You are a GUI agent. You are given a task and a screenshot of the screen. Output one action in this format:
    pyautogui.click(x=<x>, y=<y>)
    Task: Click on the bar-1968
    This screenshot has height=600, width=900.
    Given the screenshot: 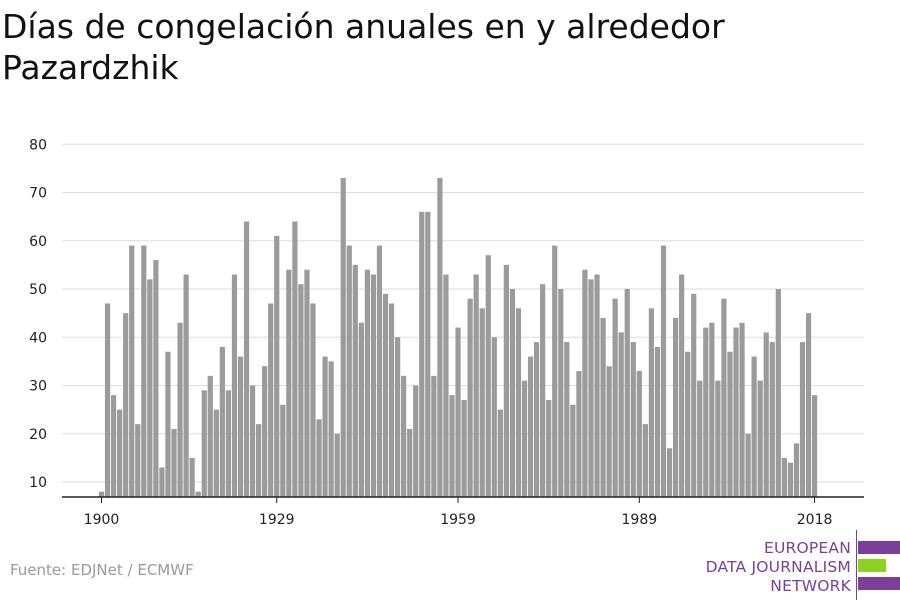 What is the action you would take?
    pyautogui.click(x=512, y=393)
    